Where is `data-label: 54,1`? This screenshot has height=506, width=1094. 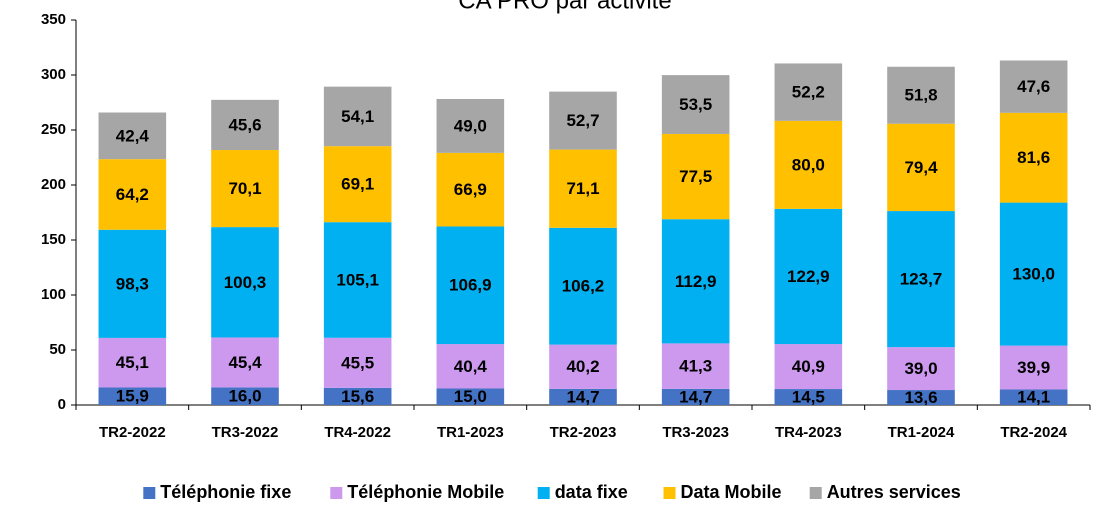 data-label: 54,1 is located at coordinates (357, 116).